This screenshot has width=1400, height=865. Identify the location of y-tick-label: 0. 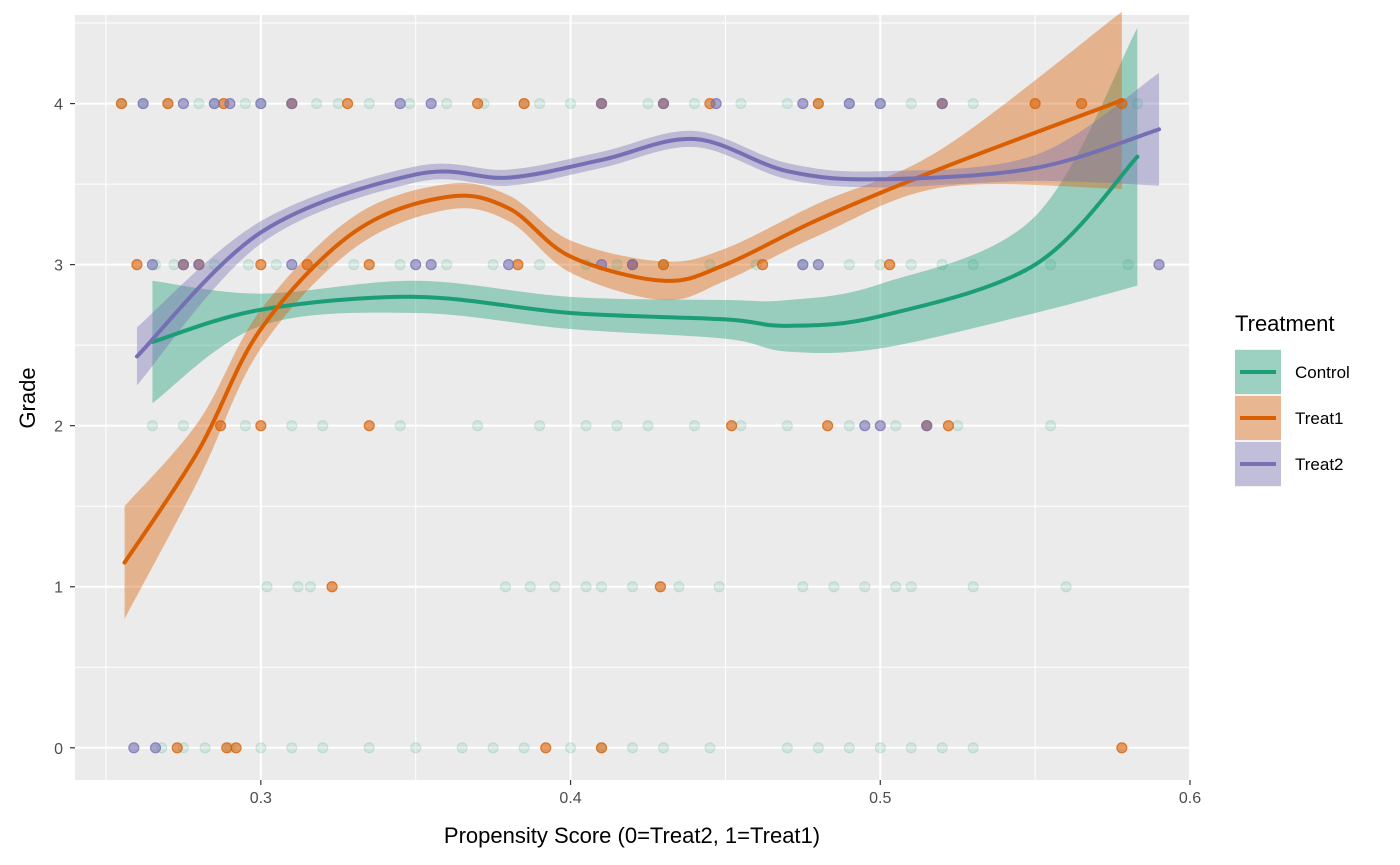
(58, 749).